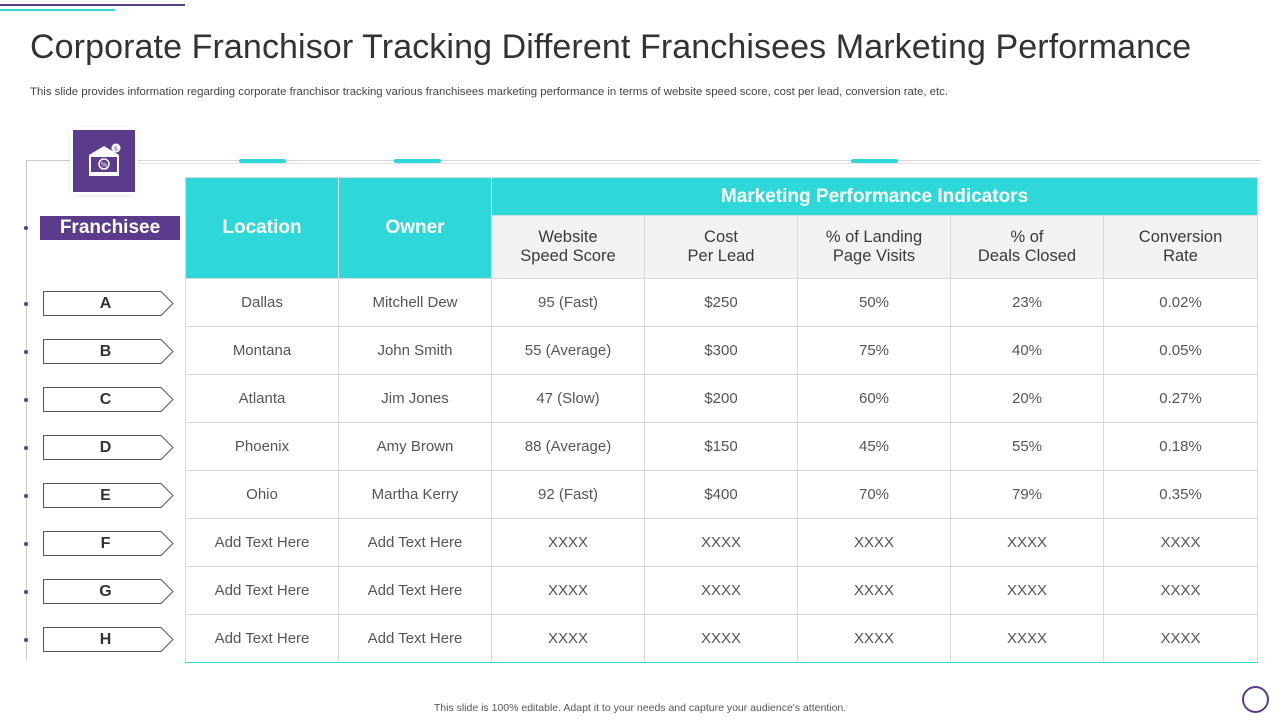  I want to click on header-cost-per-lead: Cost Per Lead, so click(721, 247).